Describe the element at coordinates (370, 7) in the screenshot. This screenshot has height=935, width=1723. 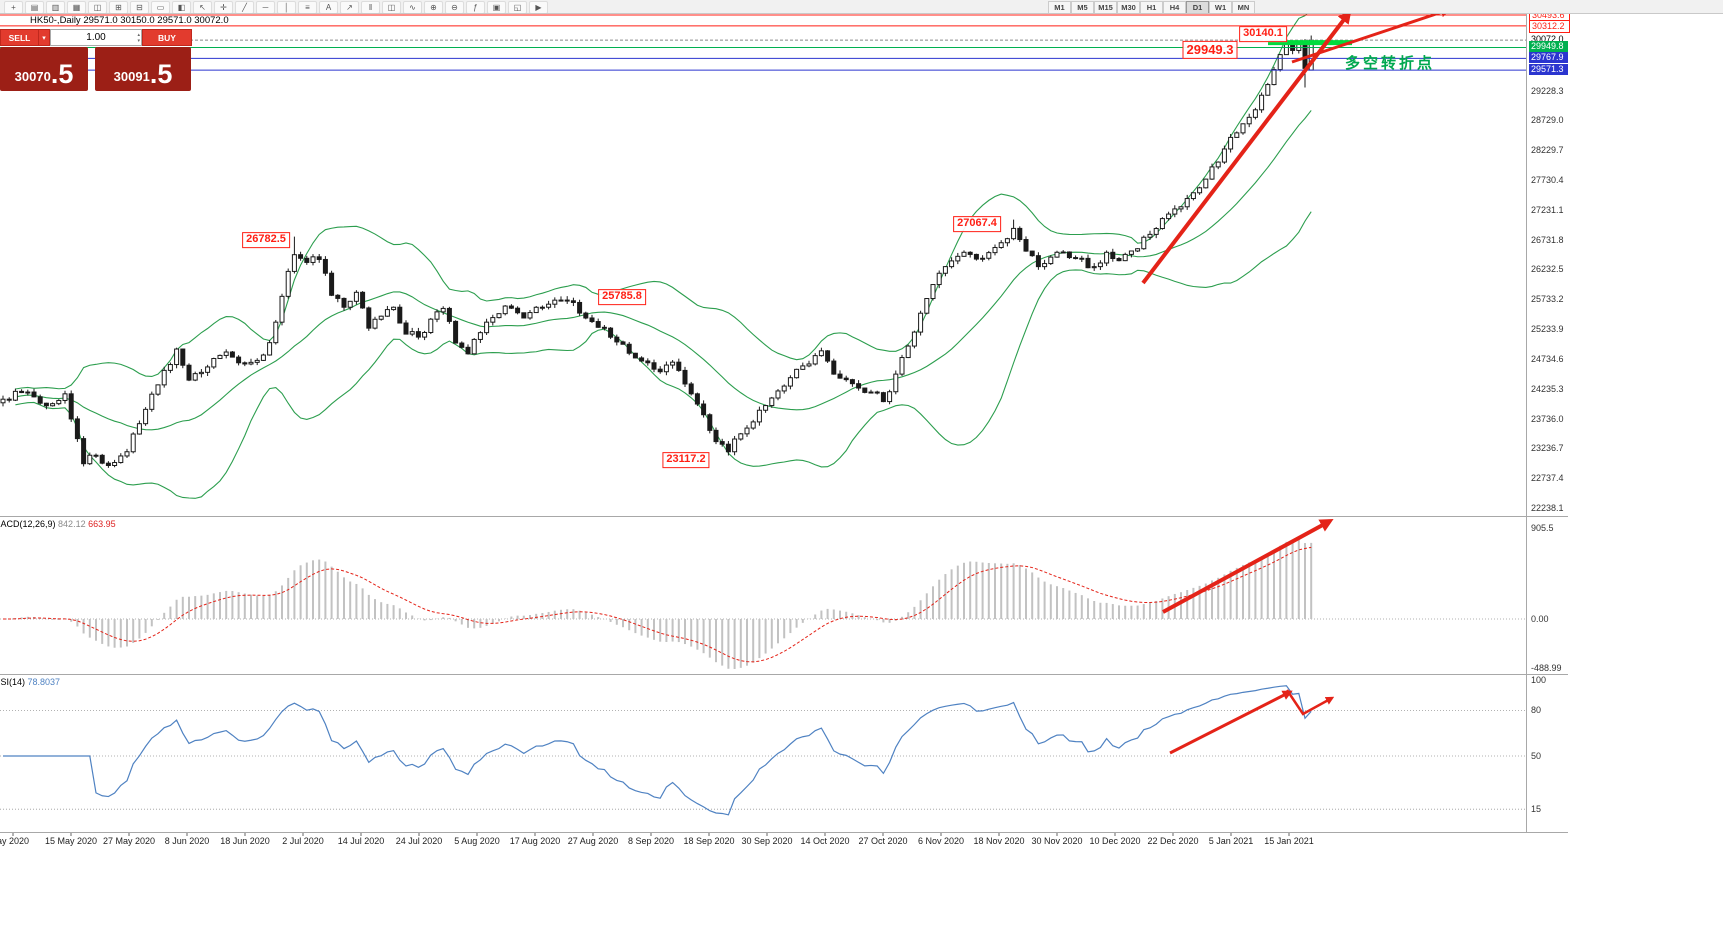
I see `bar-chart-icon: ‖` at that location.